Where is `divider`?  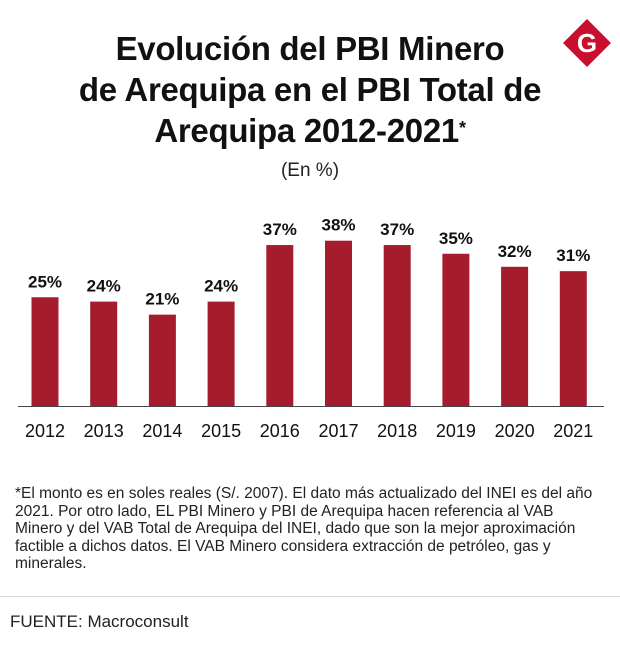 divider is located at coordinates (310, 596).